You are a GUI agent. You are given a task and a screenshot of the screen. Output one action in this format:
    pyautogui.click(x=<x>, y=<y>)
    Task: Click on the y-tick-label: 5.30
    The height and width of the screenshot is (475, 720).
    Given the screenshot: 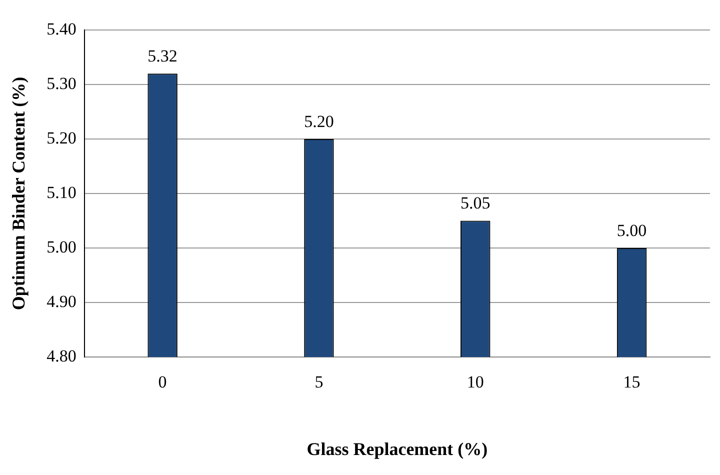 What is the action you would take?
    pyautogui.click(x=61, y=83)
    